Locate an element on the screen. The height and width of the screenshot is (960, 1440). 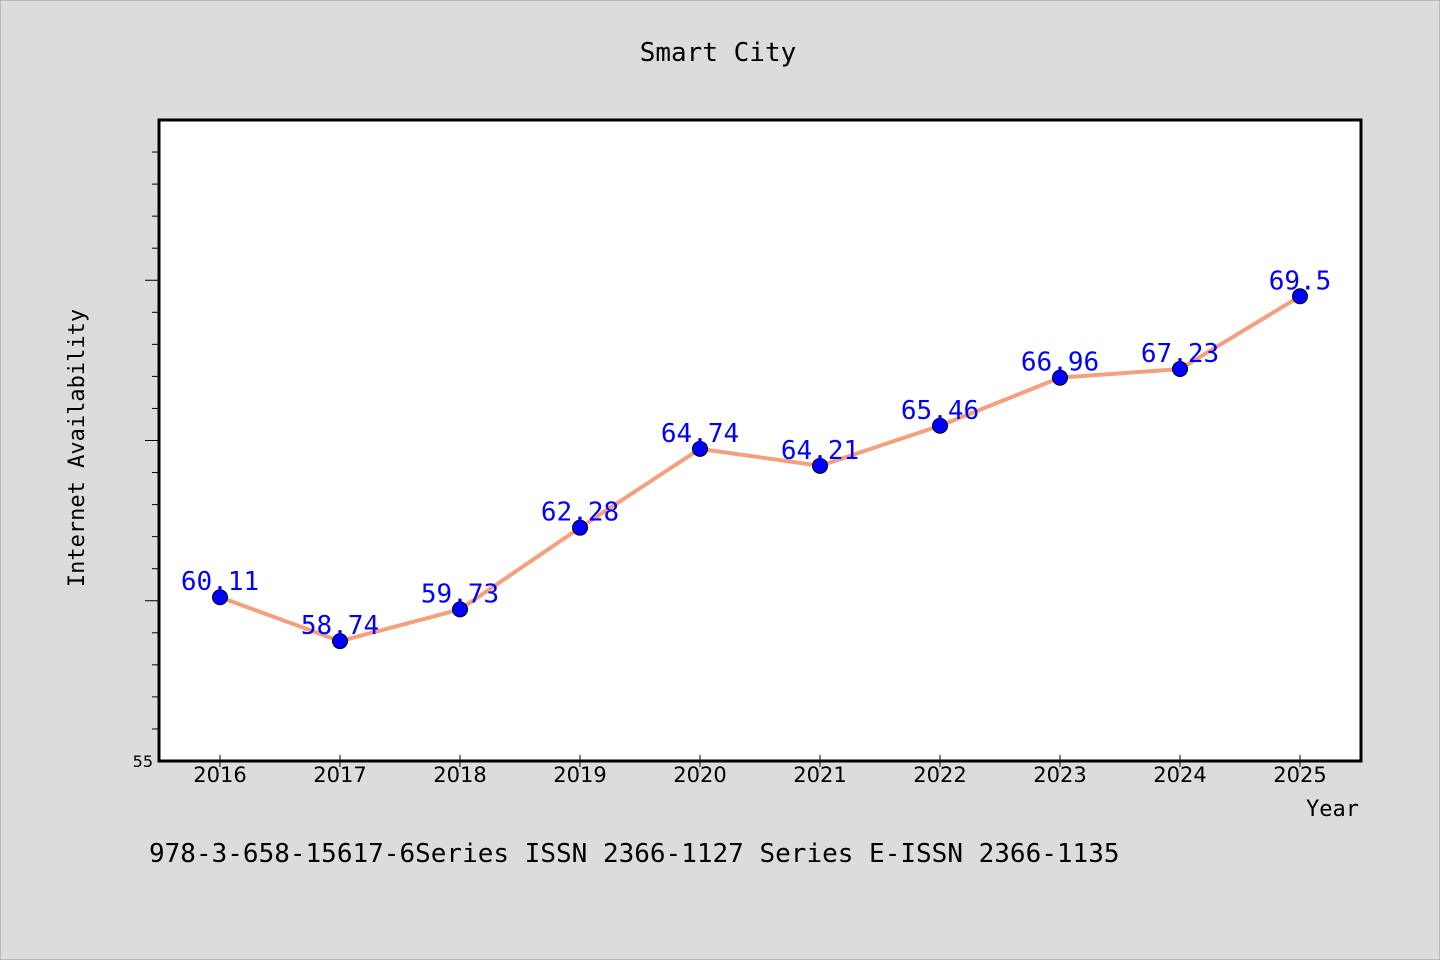
x-tick-label: 2022 is located at coordinates (939, 775).